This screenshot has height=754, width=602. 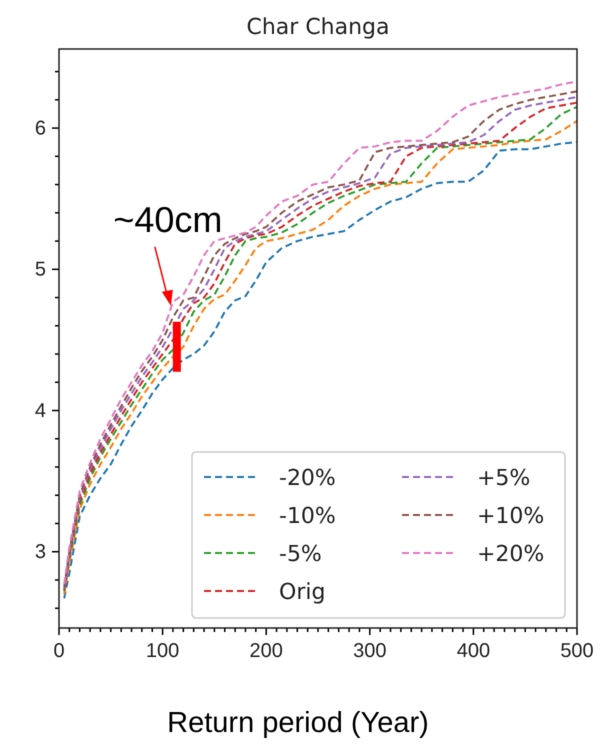 I want to click on y-tick-label: 5, so click(x=40, y=269).